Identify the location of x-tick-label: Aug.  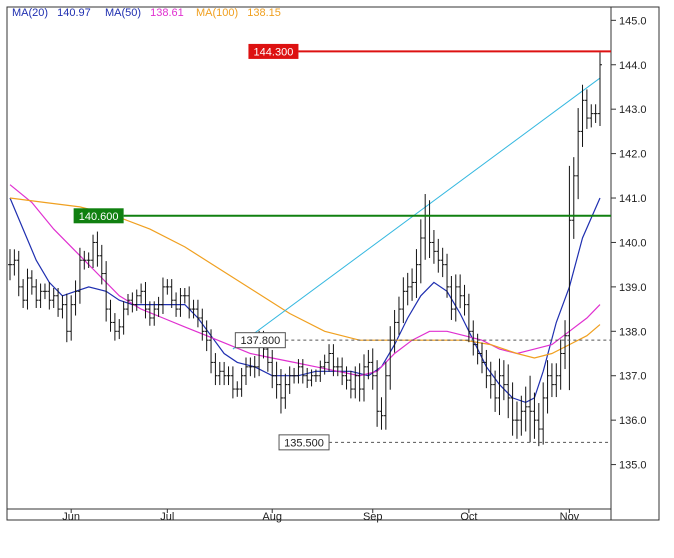
(272, 517).